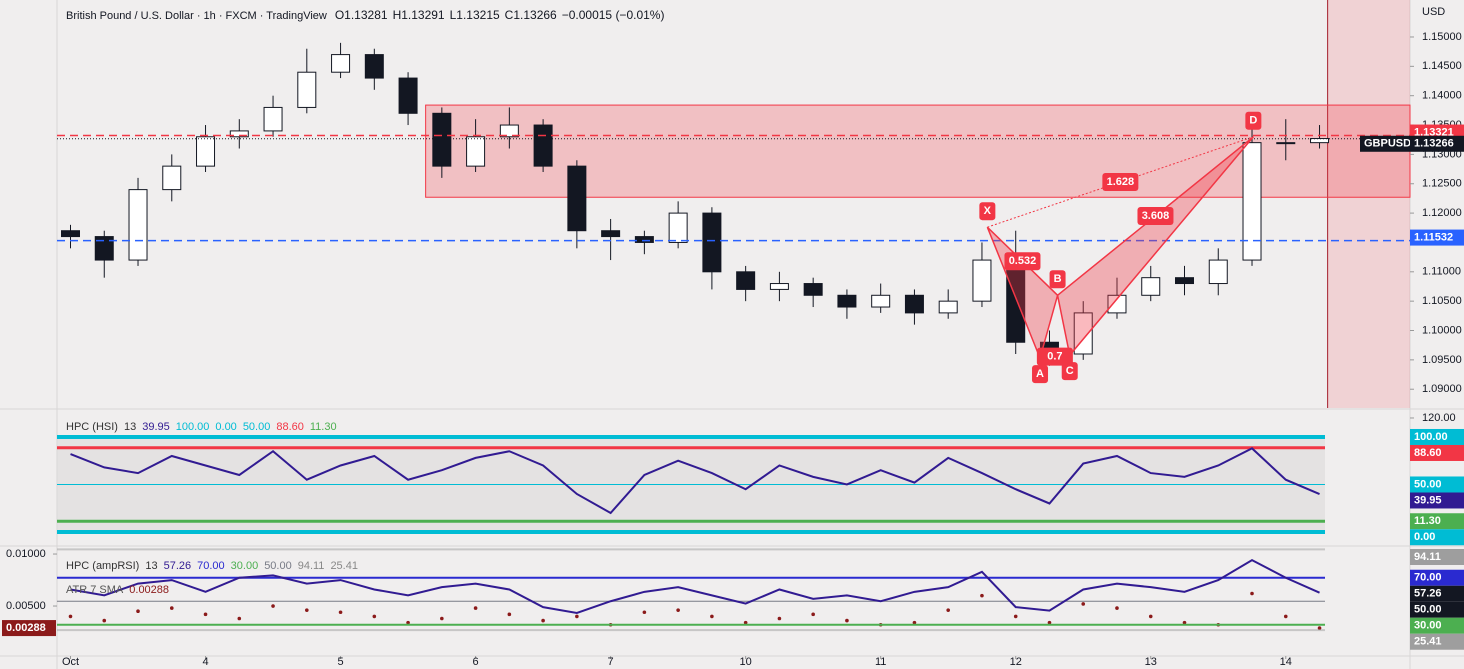 Image resolution: width=1464 pixels, height=669 pixels. I want to click on y-tick-label: 1.09000, so click(1442, 389).